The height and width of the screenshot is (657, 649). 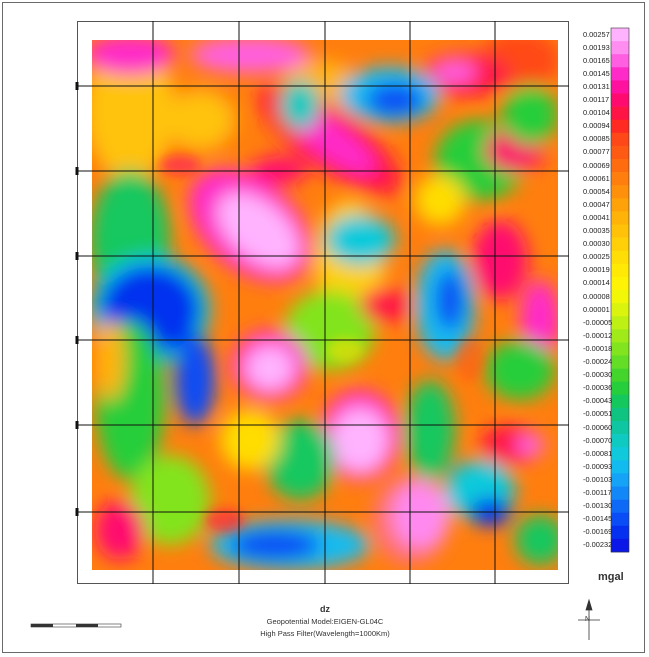 What do you see at coordinates (325, 621) in the screenshot?
I see `model-caption: Geopotential Model:EIGEN-GL04C` at bounding box center [325, 621].